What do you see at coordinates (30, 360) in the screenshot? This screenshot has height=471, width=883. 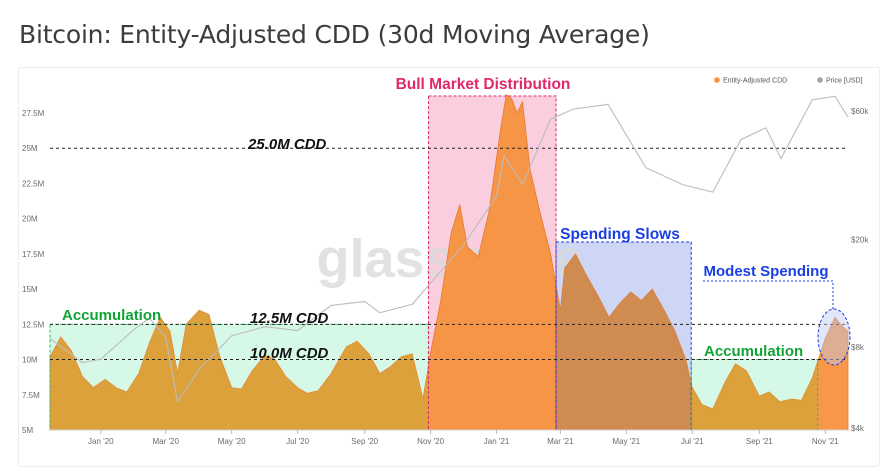 I see `y-left-tick-label: 10M` at bounding box center [30, 360].